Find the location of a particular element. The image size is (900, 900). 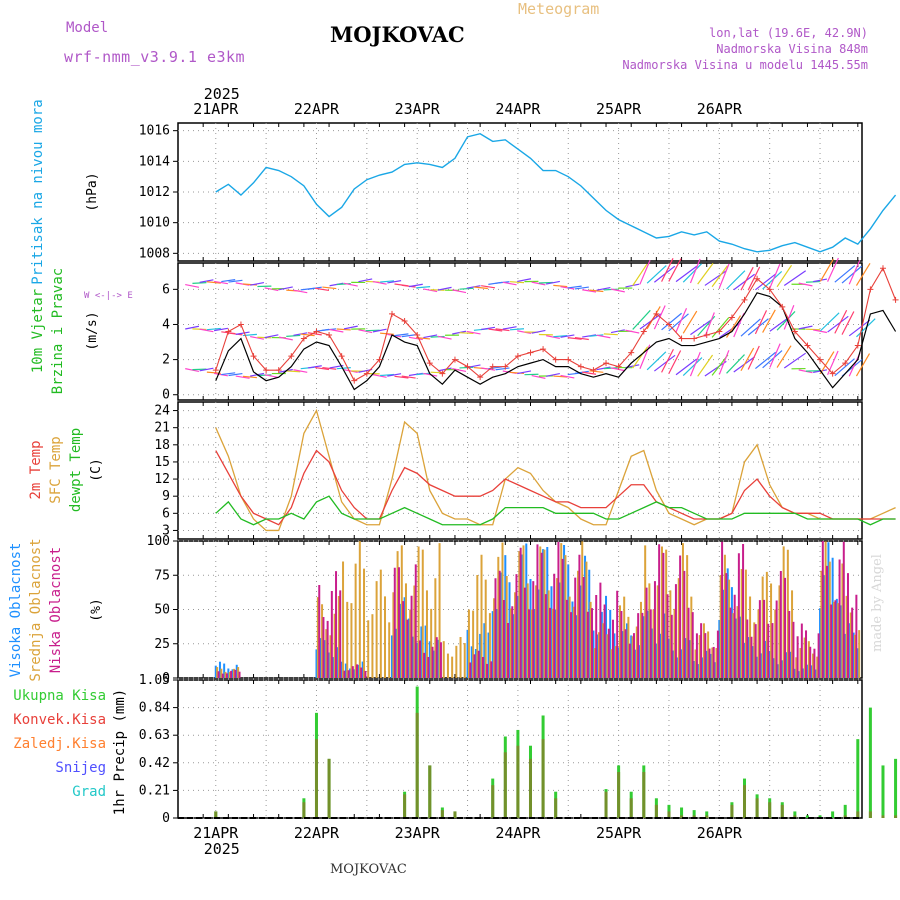

temp2m-title: 2m Temp is located at coordinates (36, 469).